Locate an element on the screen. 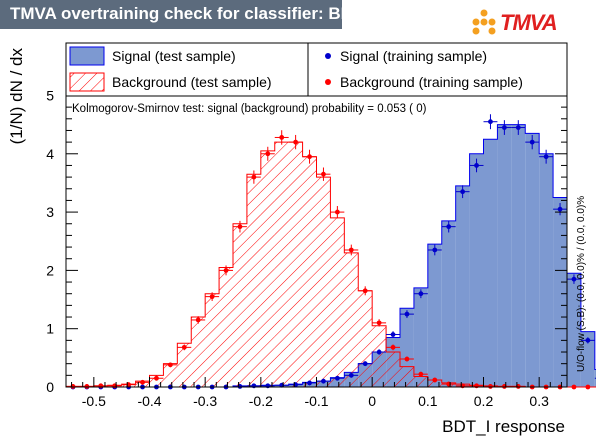 This screenshot has width=596, height=440. x-axis-title: BDT_I response is located at coordinates (503, 426).